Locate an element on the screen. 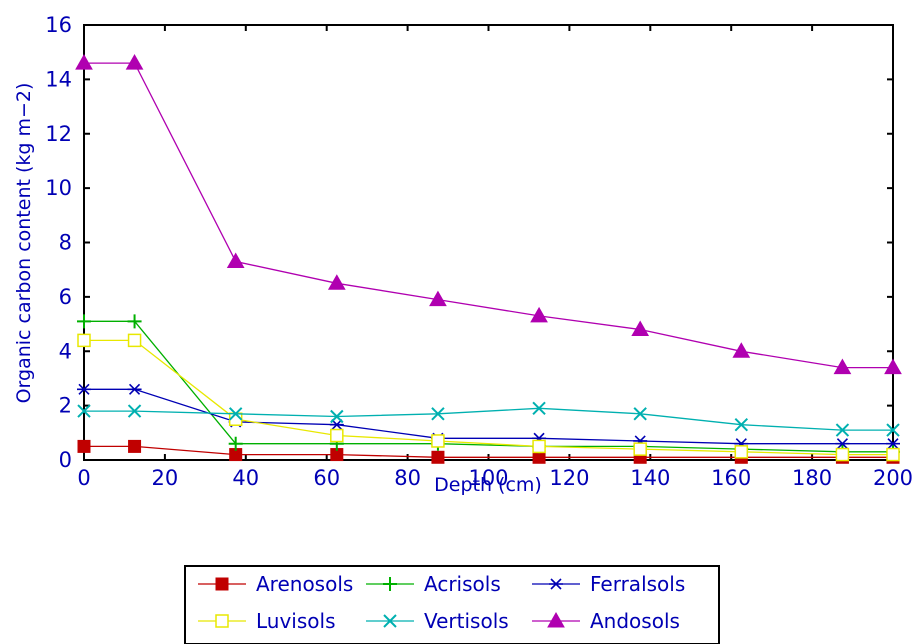  series-ferralsols is located at coordinates (488, 416).